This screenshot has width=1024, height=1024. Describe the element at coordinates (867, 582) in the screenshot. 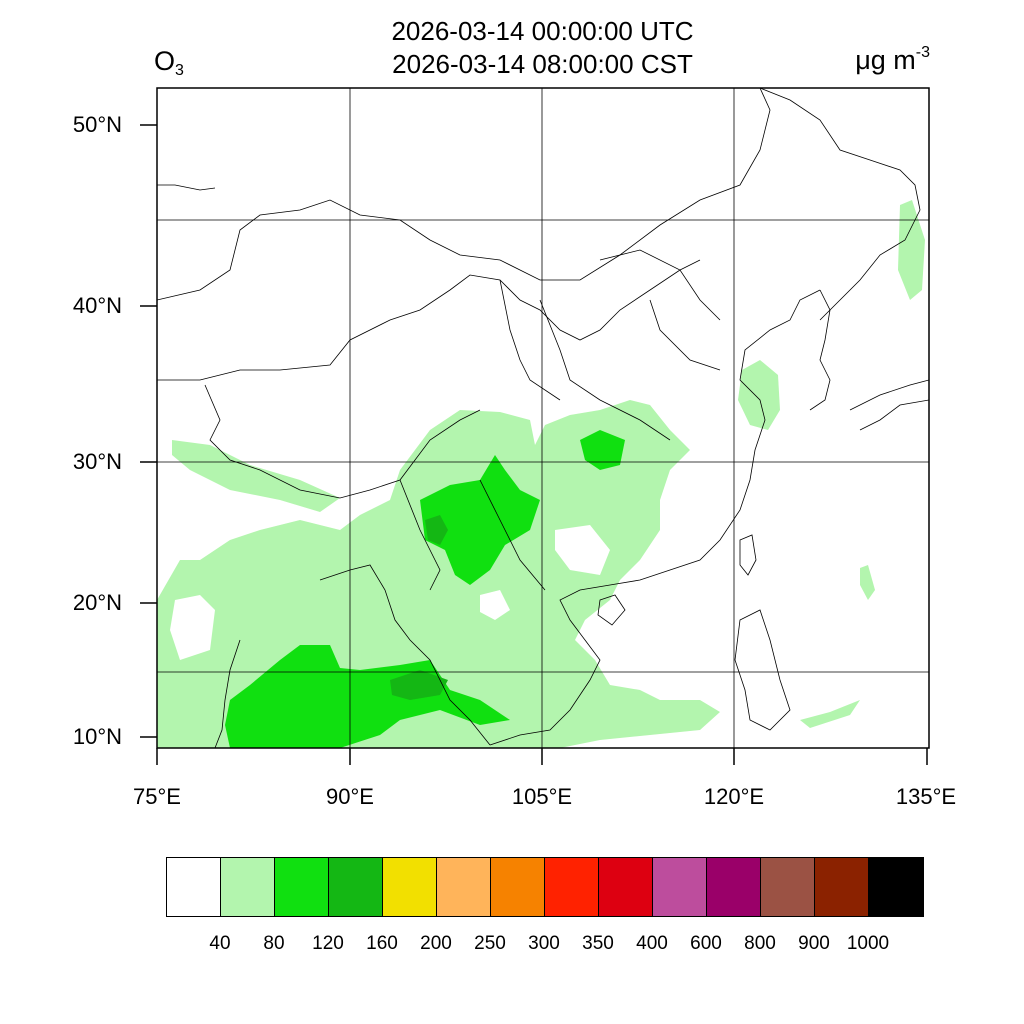

I see `ozone-region-east-sea` at that location.